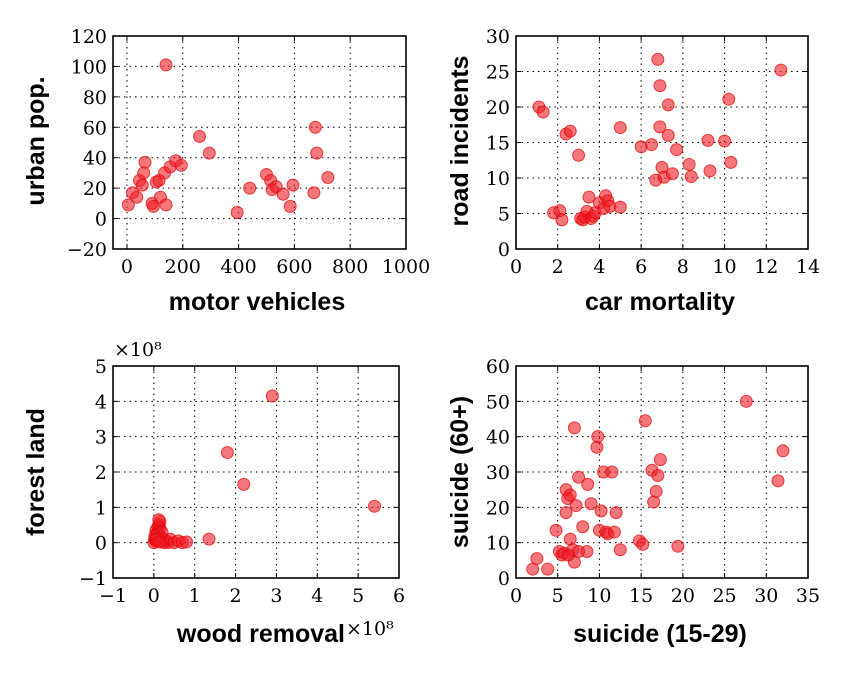 The image size is (841, 673). What do you see at coordinates (138, 350) in the screenshot?
I see `y-axis-multiplier: ×10⁸` at bounding box center [138, 350].